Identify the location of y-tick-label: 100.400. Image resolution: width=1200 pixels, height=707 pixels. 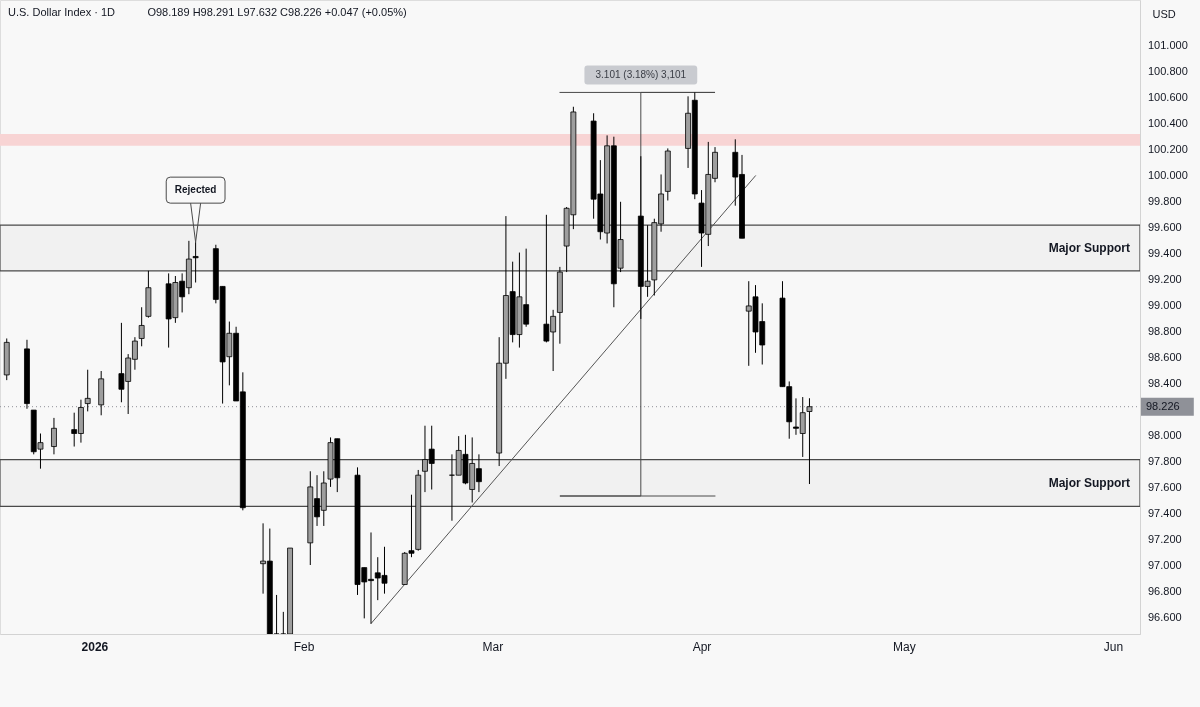
(1168, 122).